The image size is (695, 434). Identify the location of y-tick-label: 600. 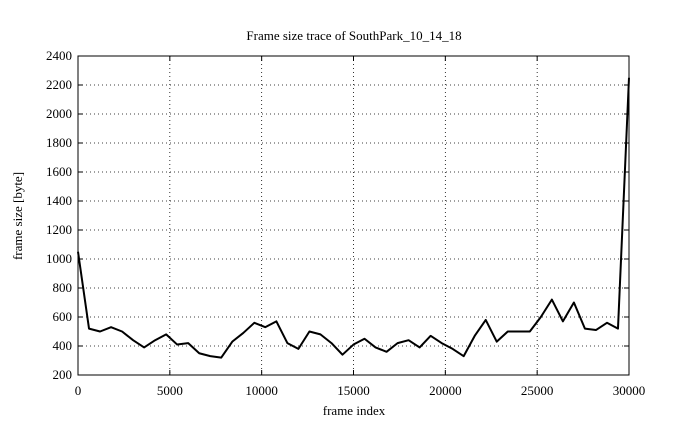
(63, 316).